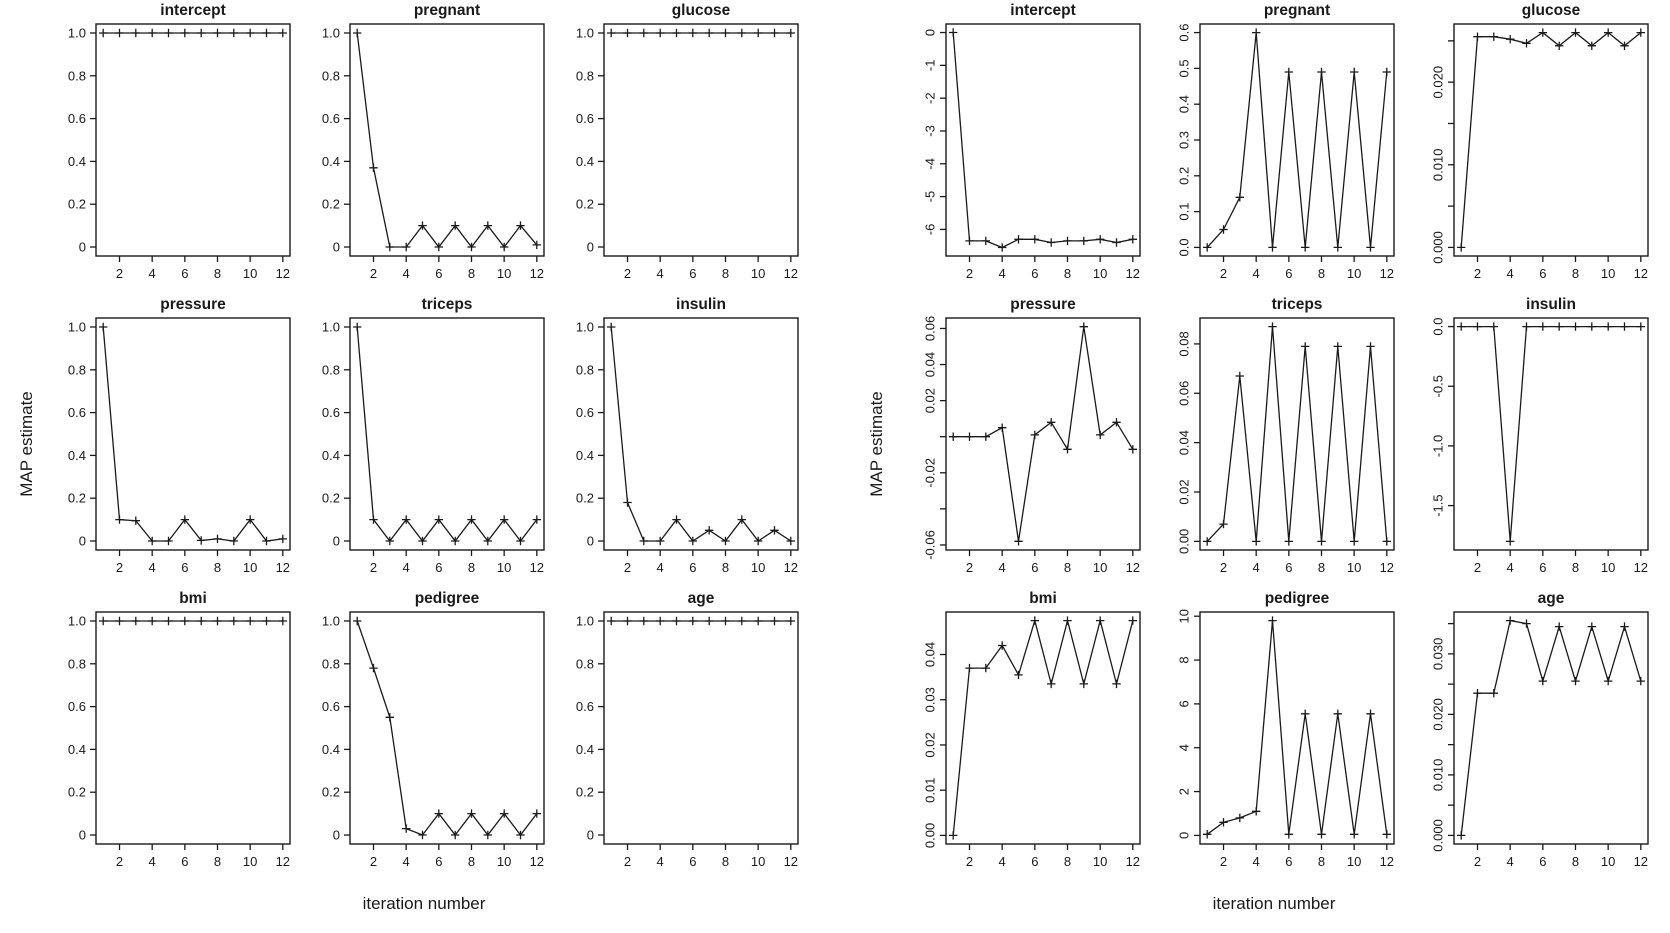 Image resolution: width=1670 pixels, height=933 pixels. What do you see at coordinates (424, 903) in the screenshot?
I see `x-axis-label-left: iteration number` at bounding box center [424, 903].